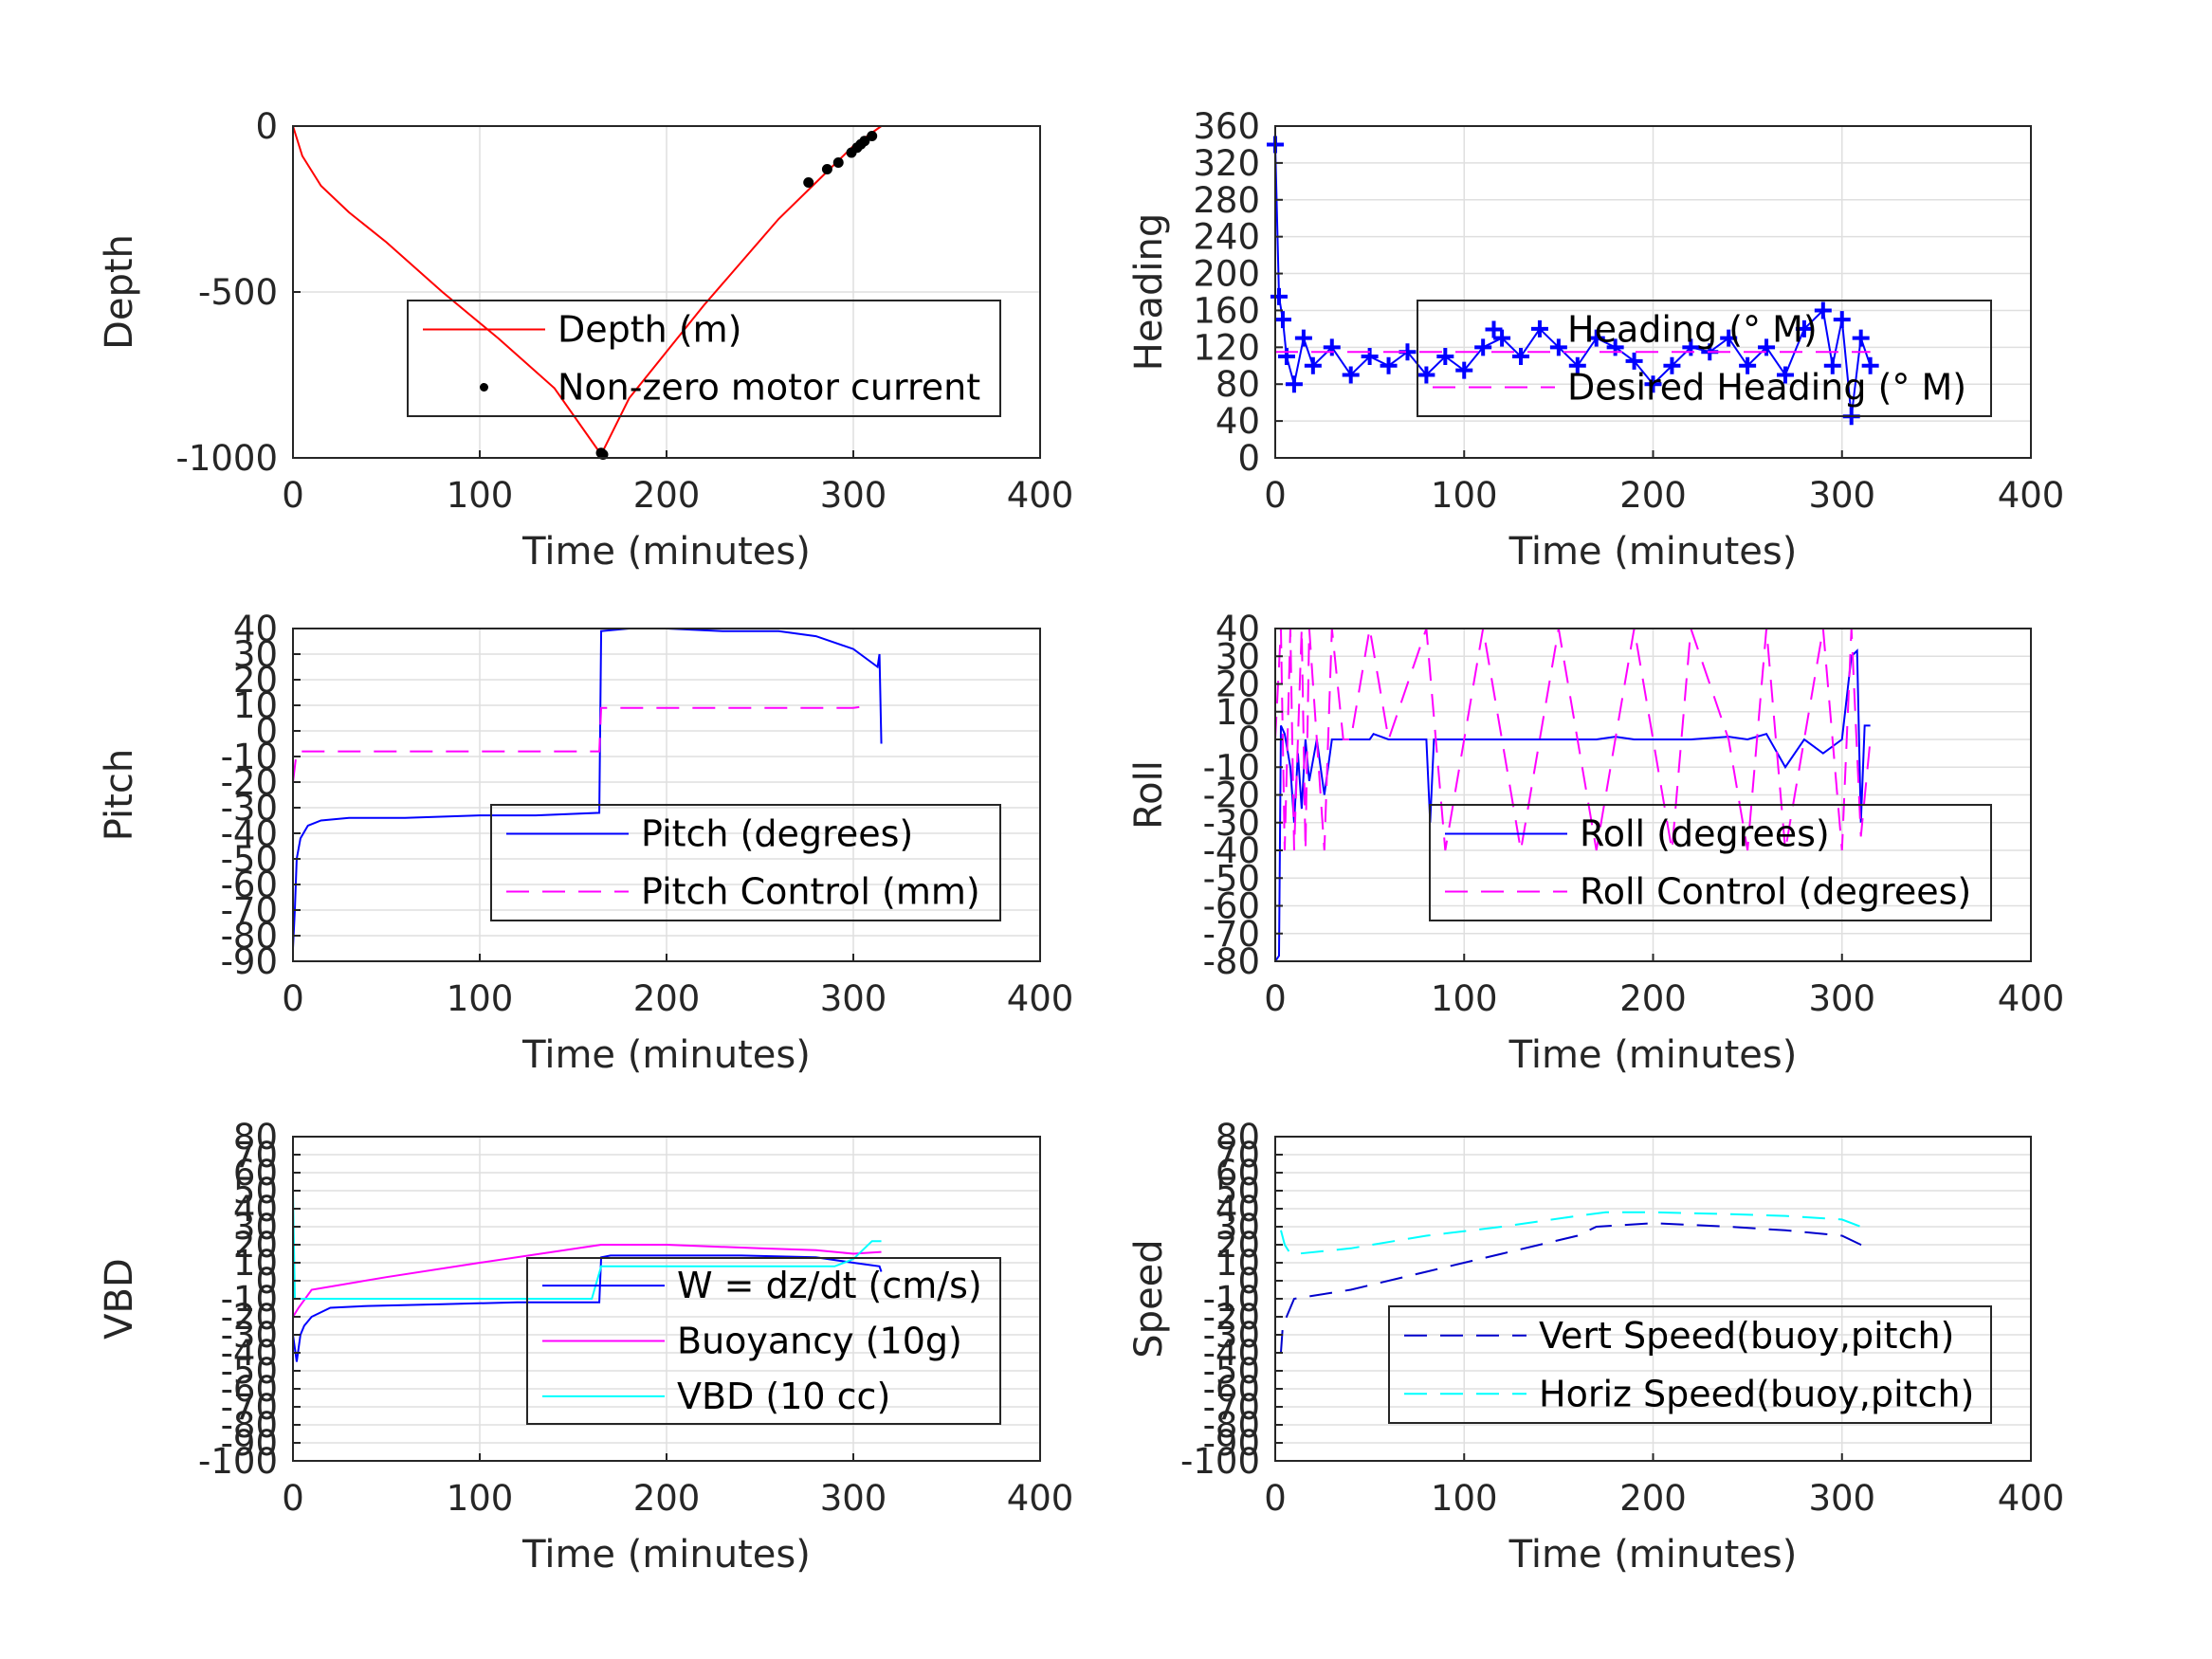 This screenshot has width=2212, height=1659. Describe the element at coordinates (819, 1341) in the screenshot. I see `legend-entry: Buoyancy (10g)` at that location.